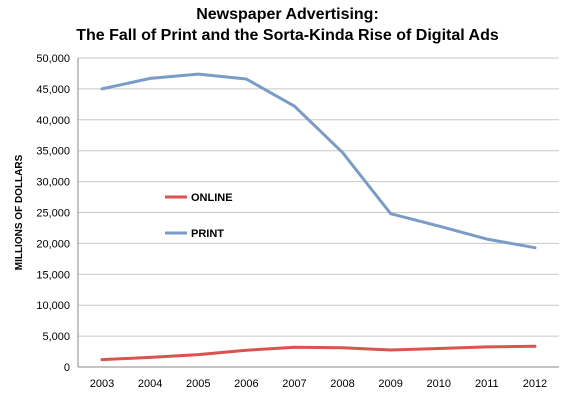 Image resolution: width=575 pixels, height=415 pixels. I want to click on y-tick-label: 30,000, so click(53, 183).